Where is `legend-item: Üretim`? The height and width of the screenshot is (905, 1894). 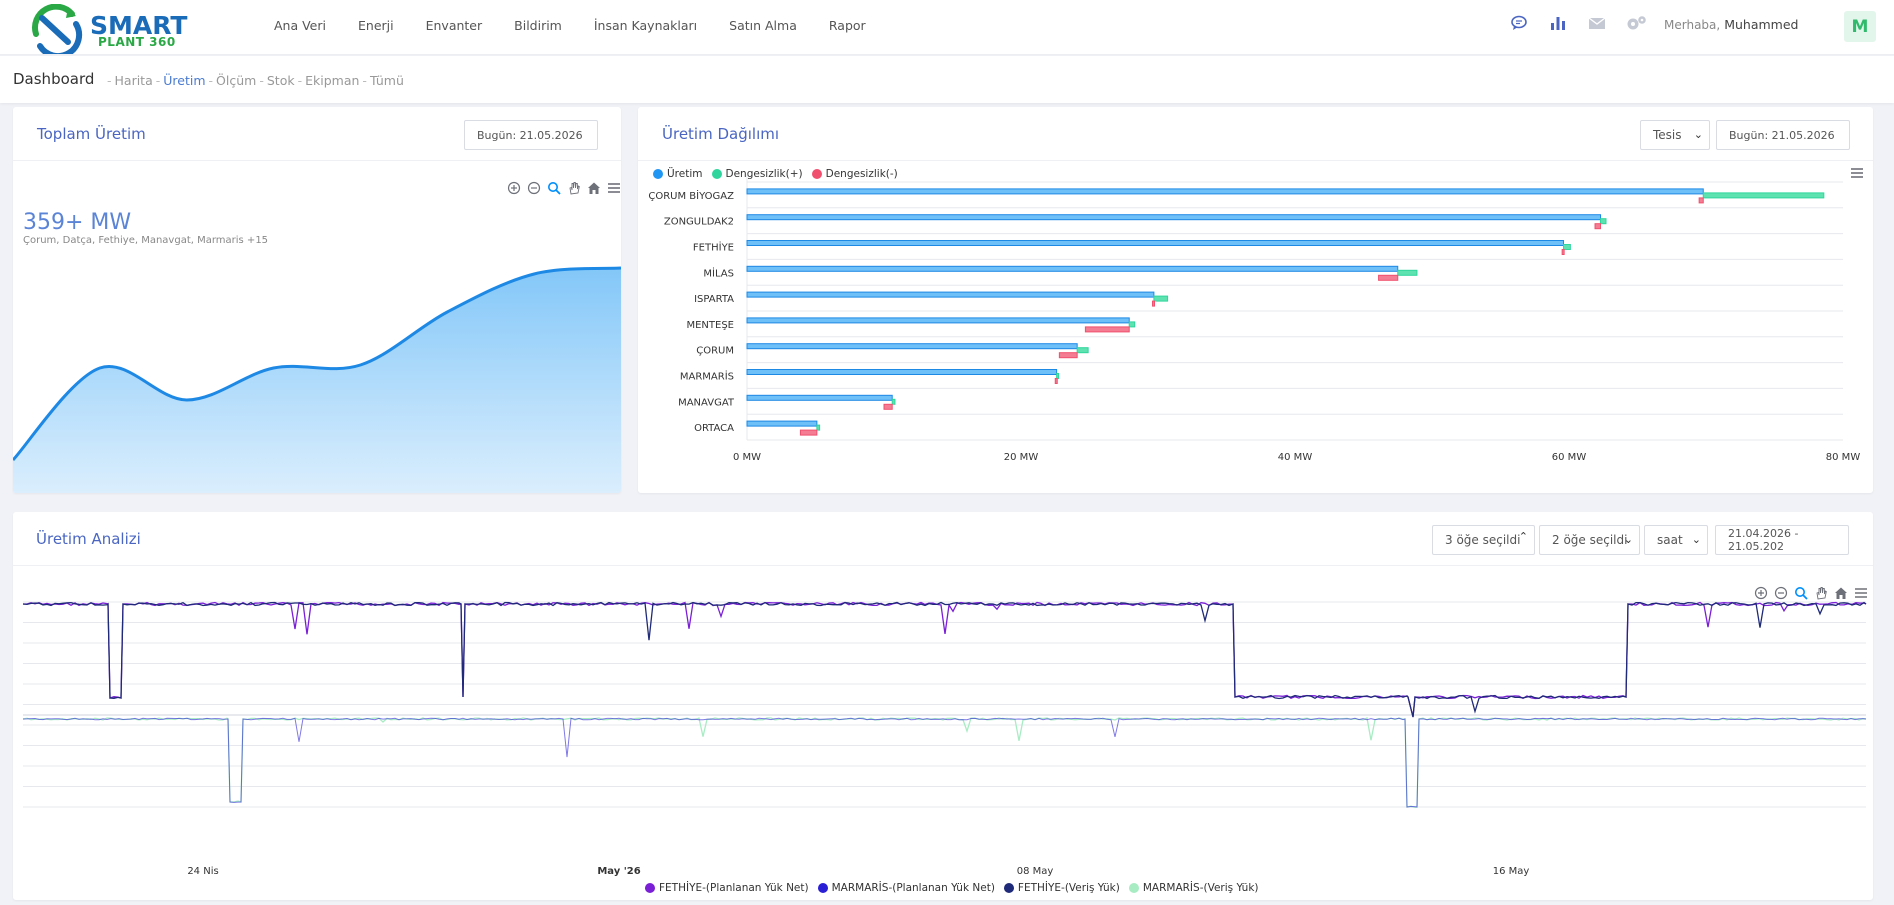
legend-item: Üretim is located at coordinates (678, 174).